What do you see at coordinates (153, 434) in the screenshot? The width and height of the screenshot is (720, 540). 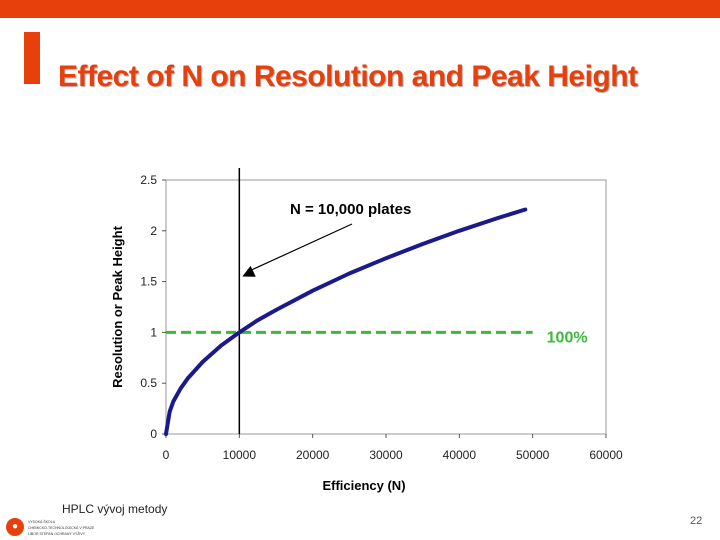 I see `y-tick-label: 0` at bounding box center [153, 434].